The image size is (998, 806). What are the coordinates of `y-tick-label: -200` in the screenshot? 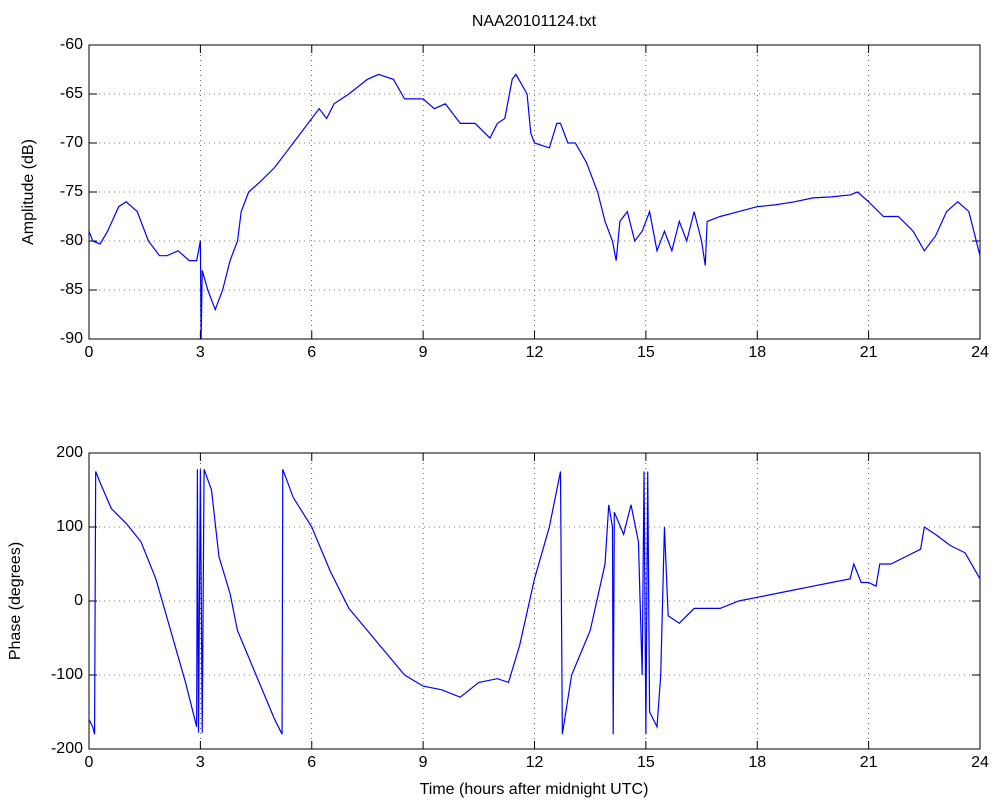 It's located at (67, 748).